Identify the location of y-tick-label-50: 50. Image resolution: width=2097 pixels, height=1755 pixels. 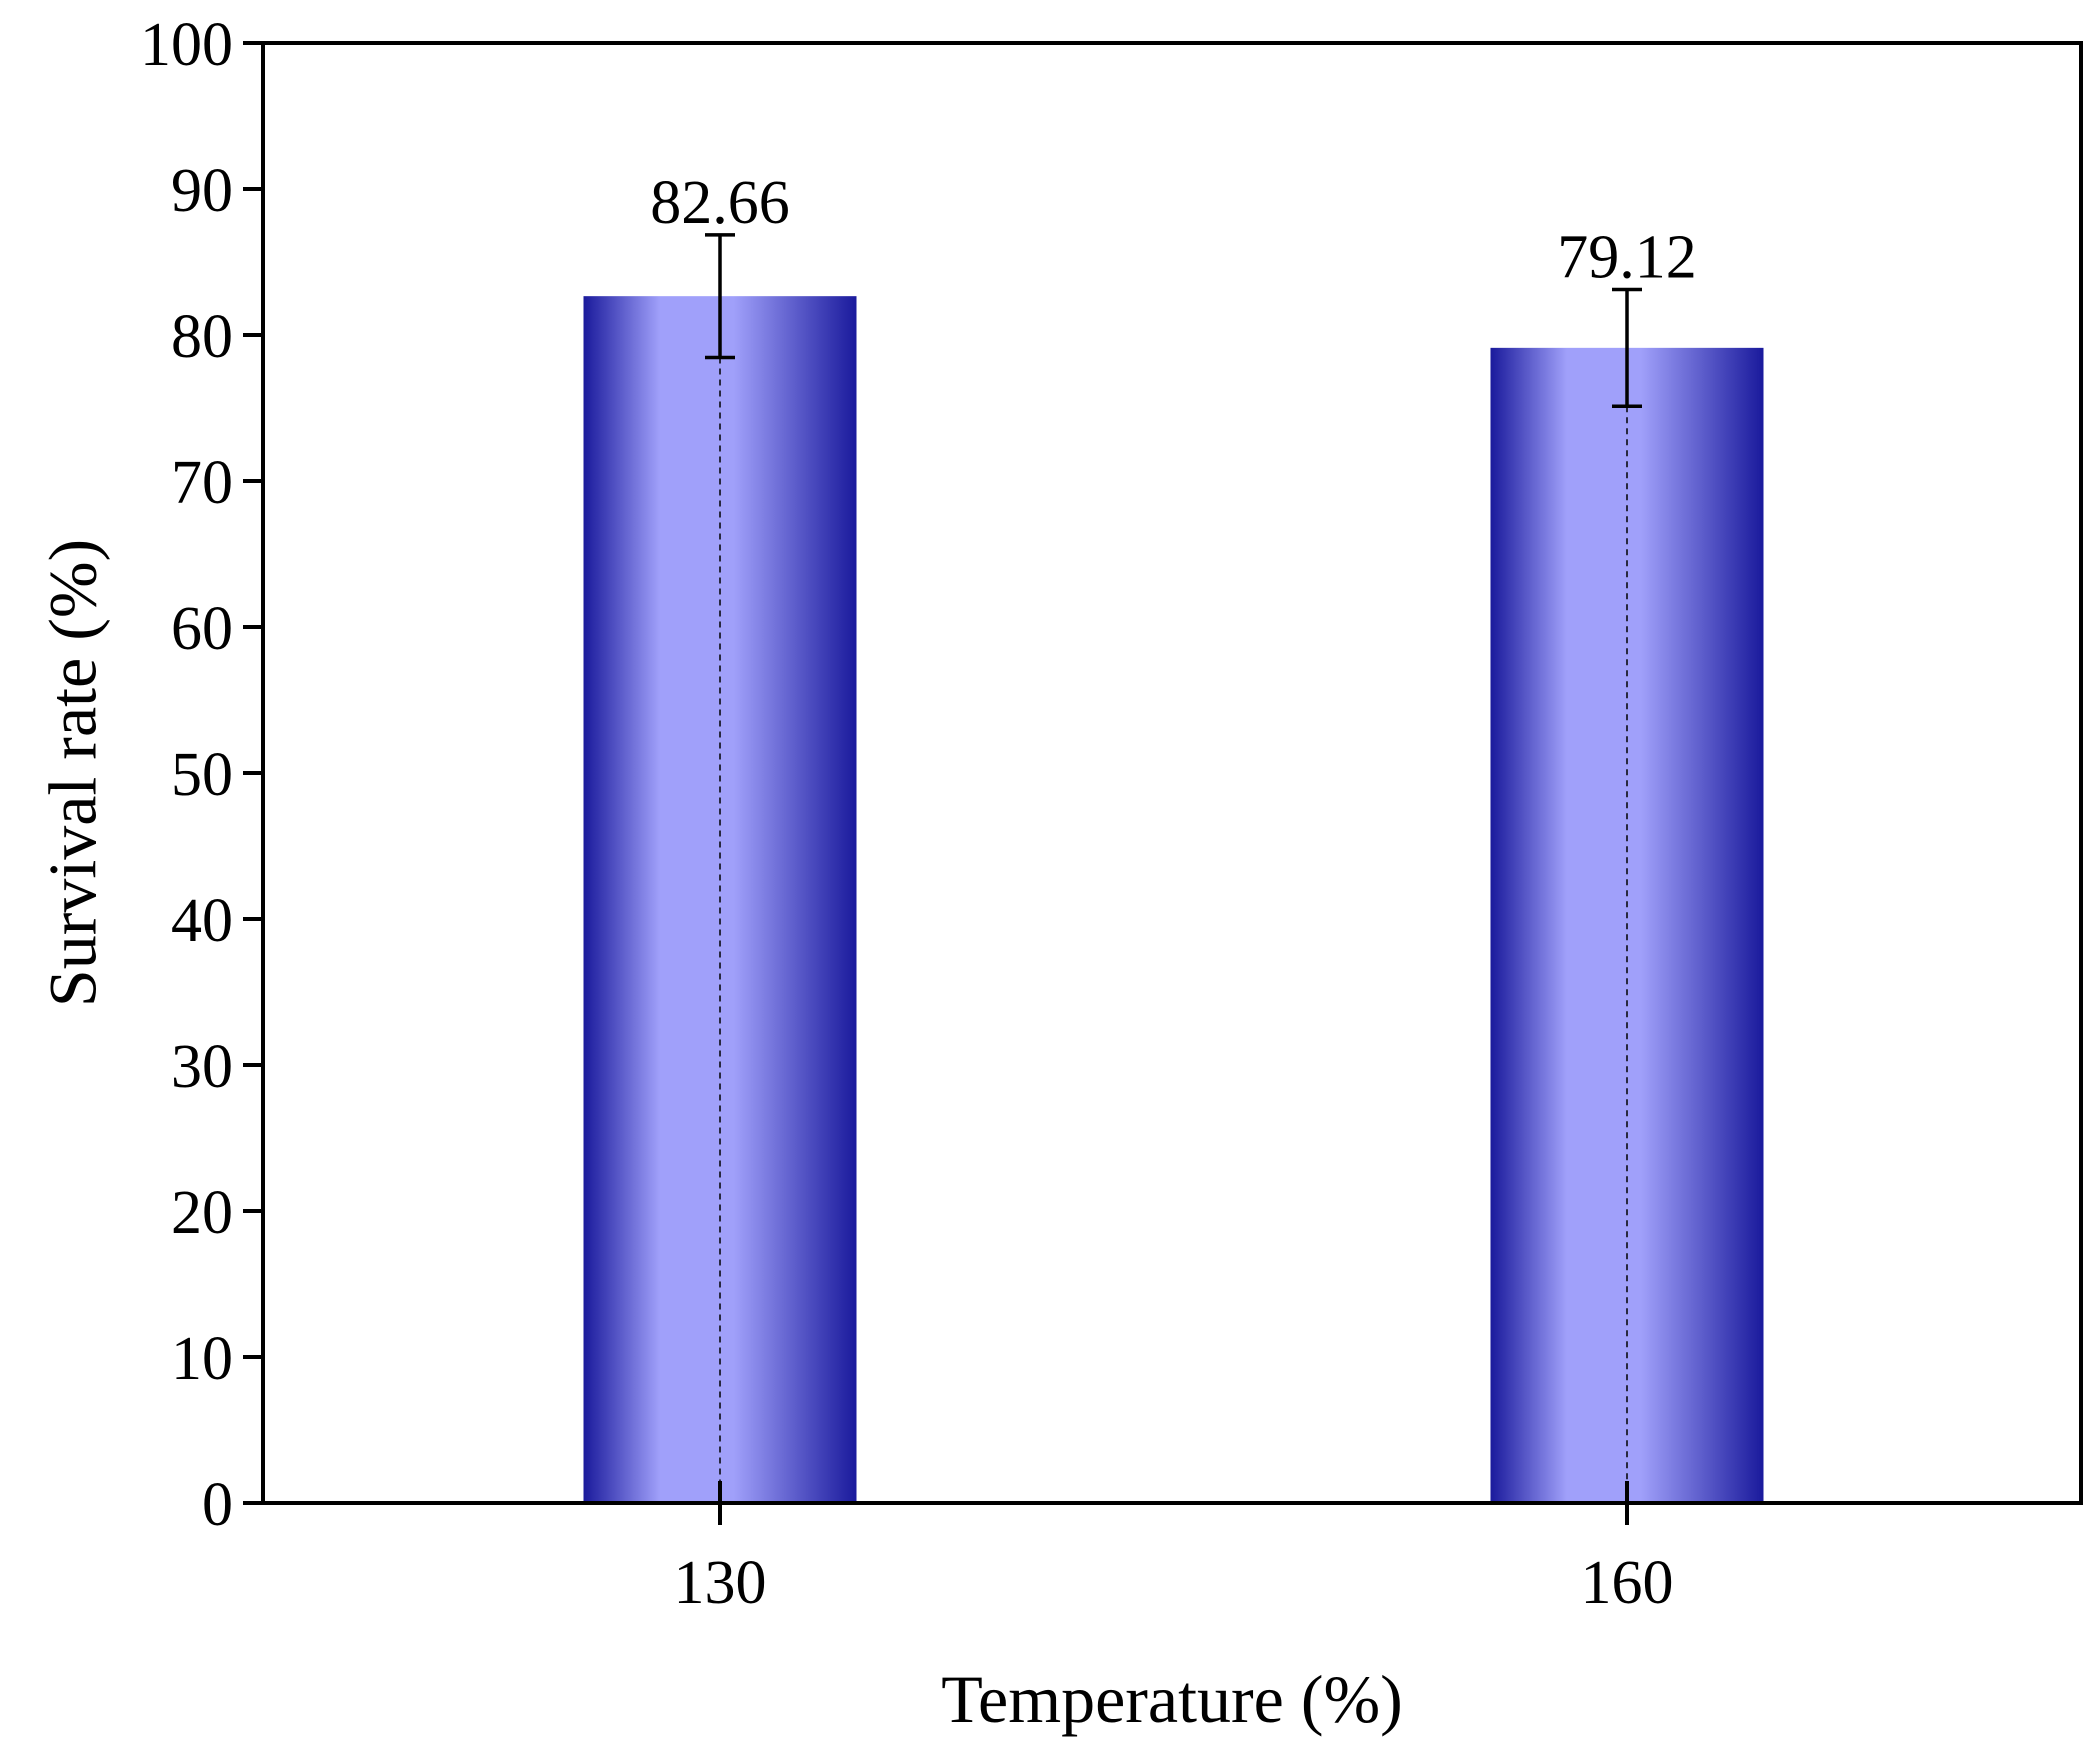
(202, 775).